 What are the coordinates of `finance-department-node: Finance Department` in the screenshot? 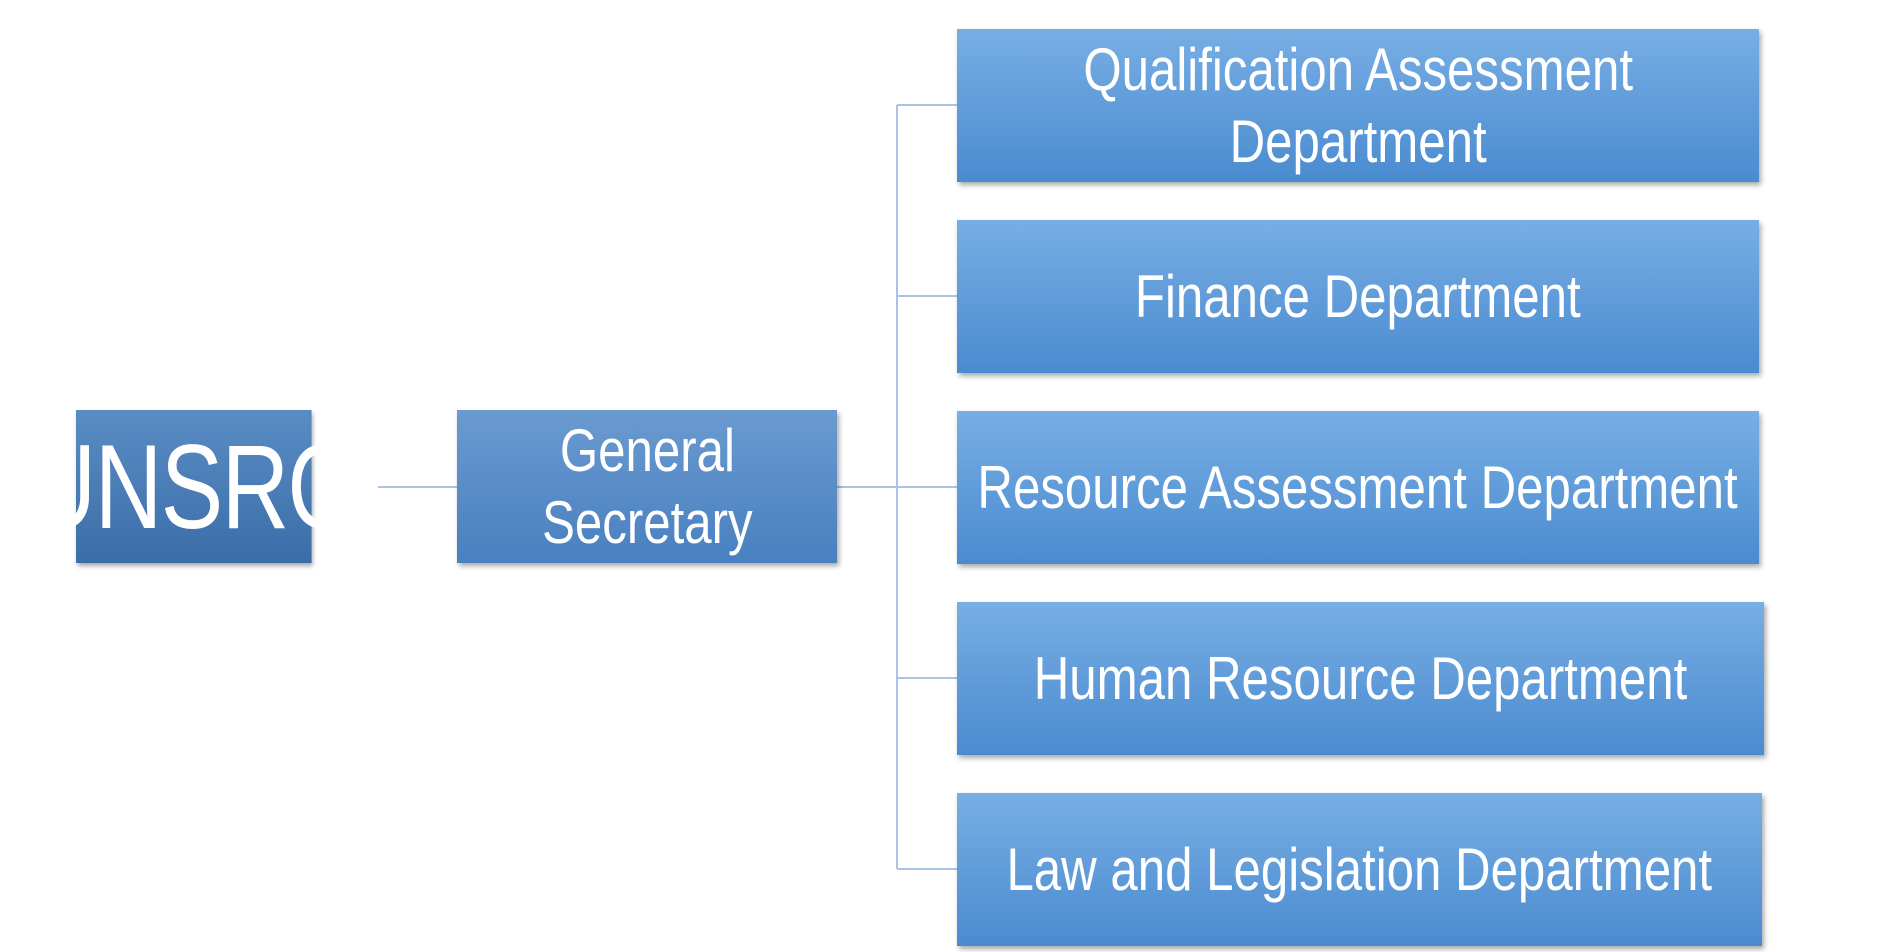 It's located at (1358, 296).